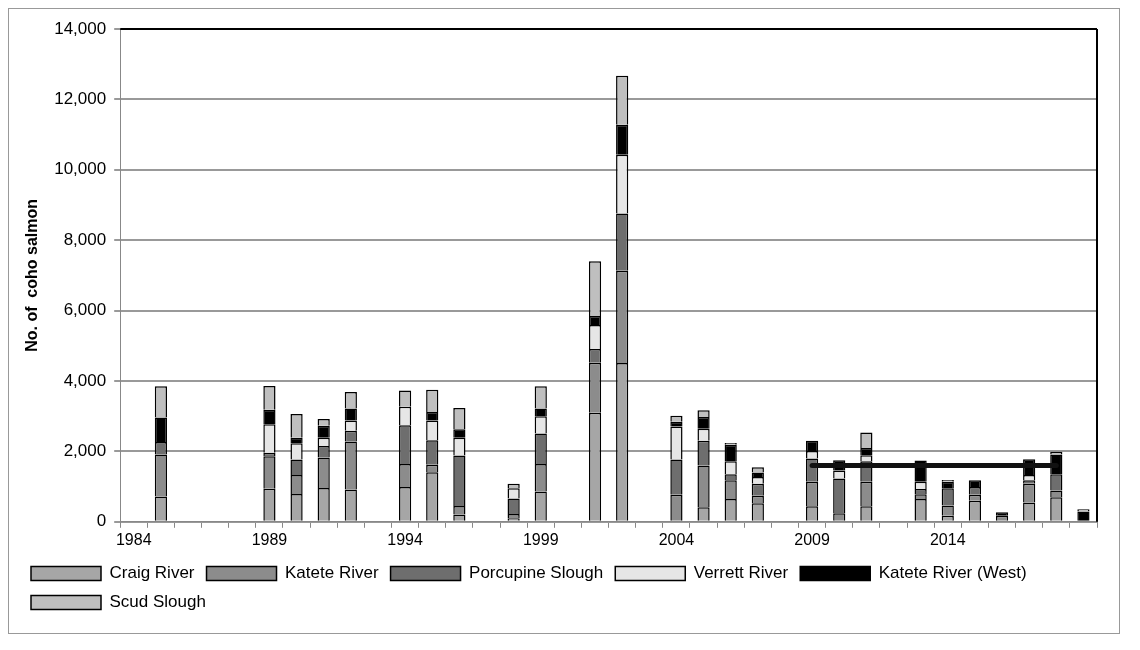 This screenshot has height=650, width=1140. I want to click on x-tick-label: 2014, so click(947, 539).